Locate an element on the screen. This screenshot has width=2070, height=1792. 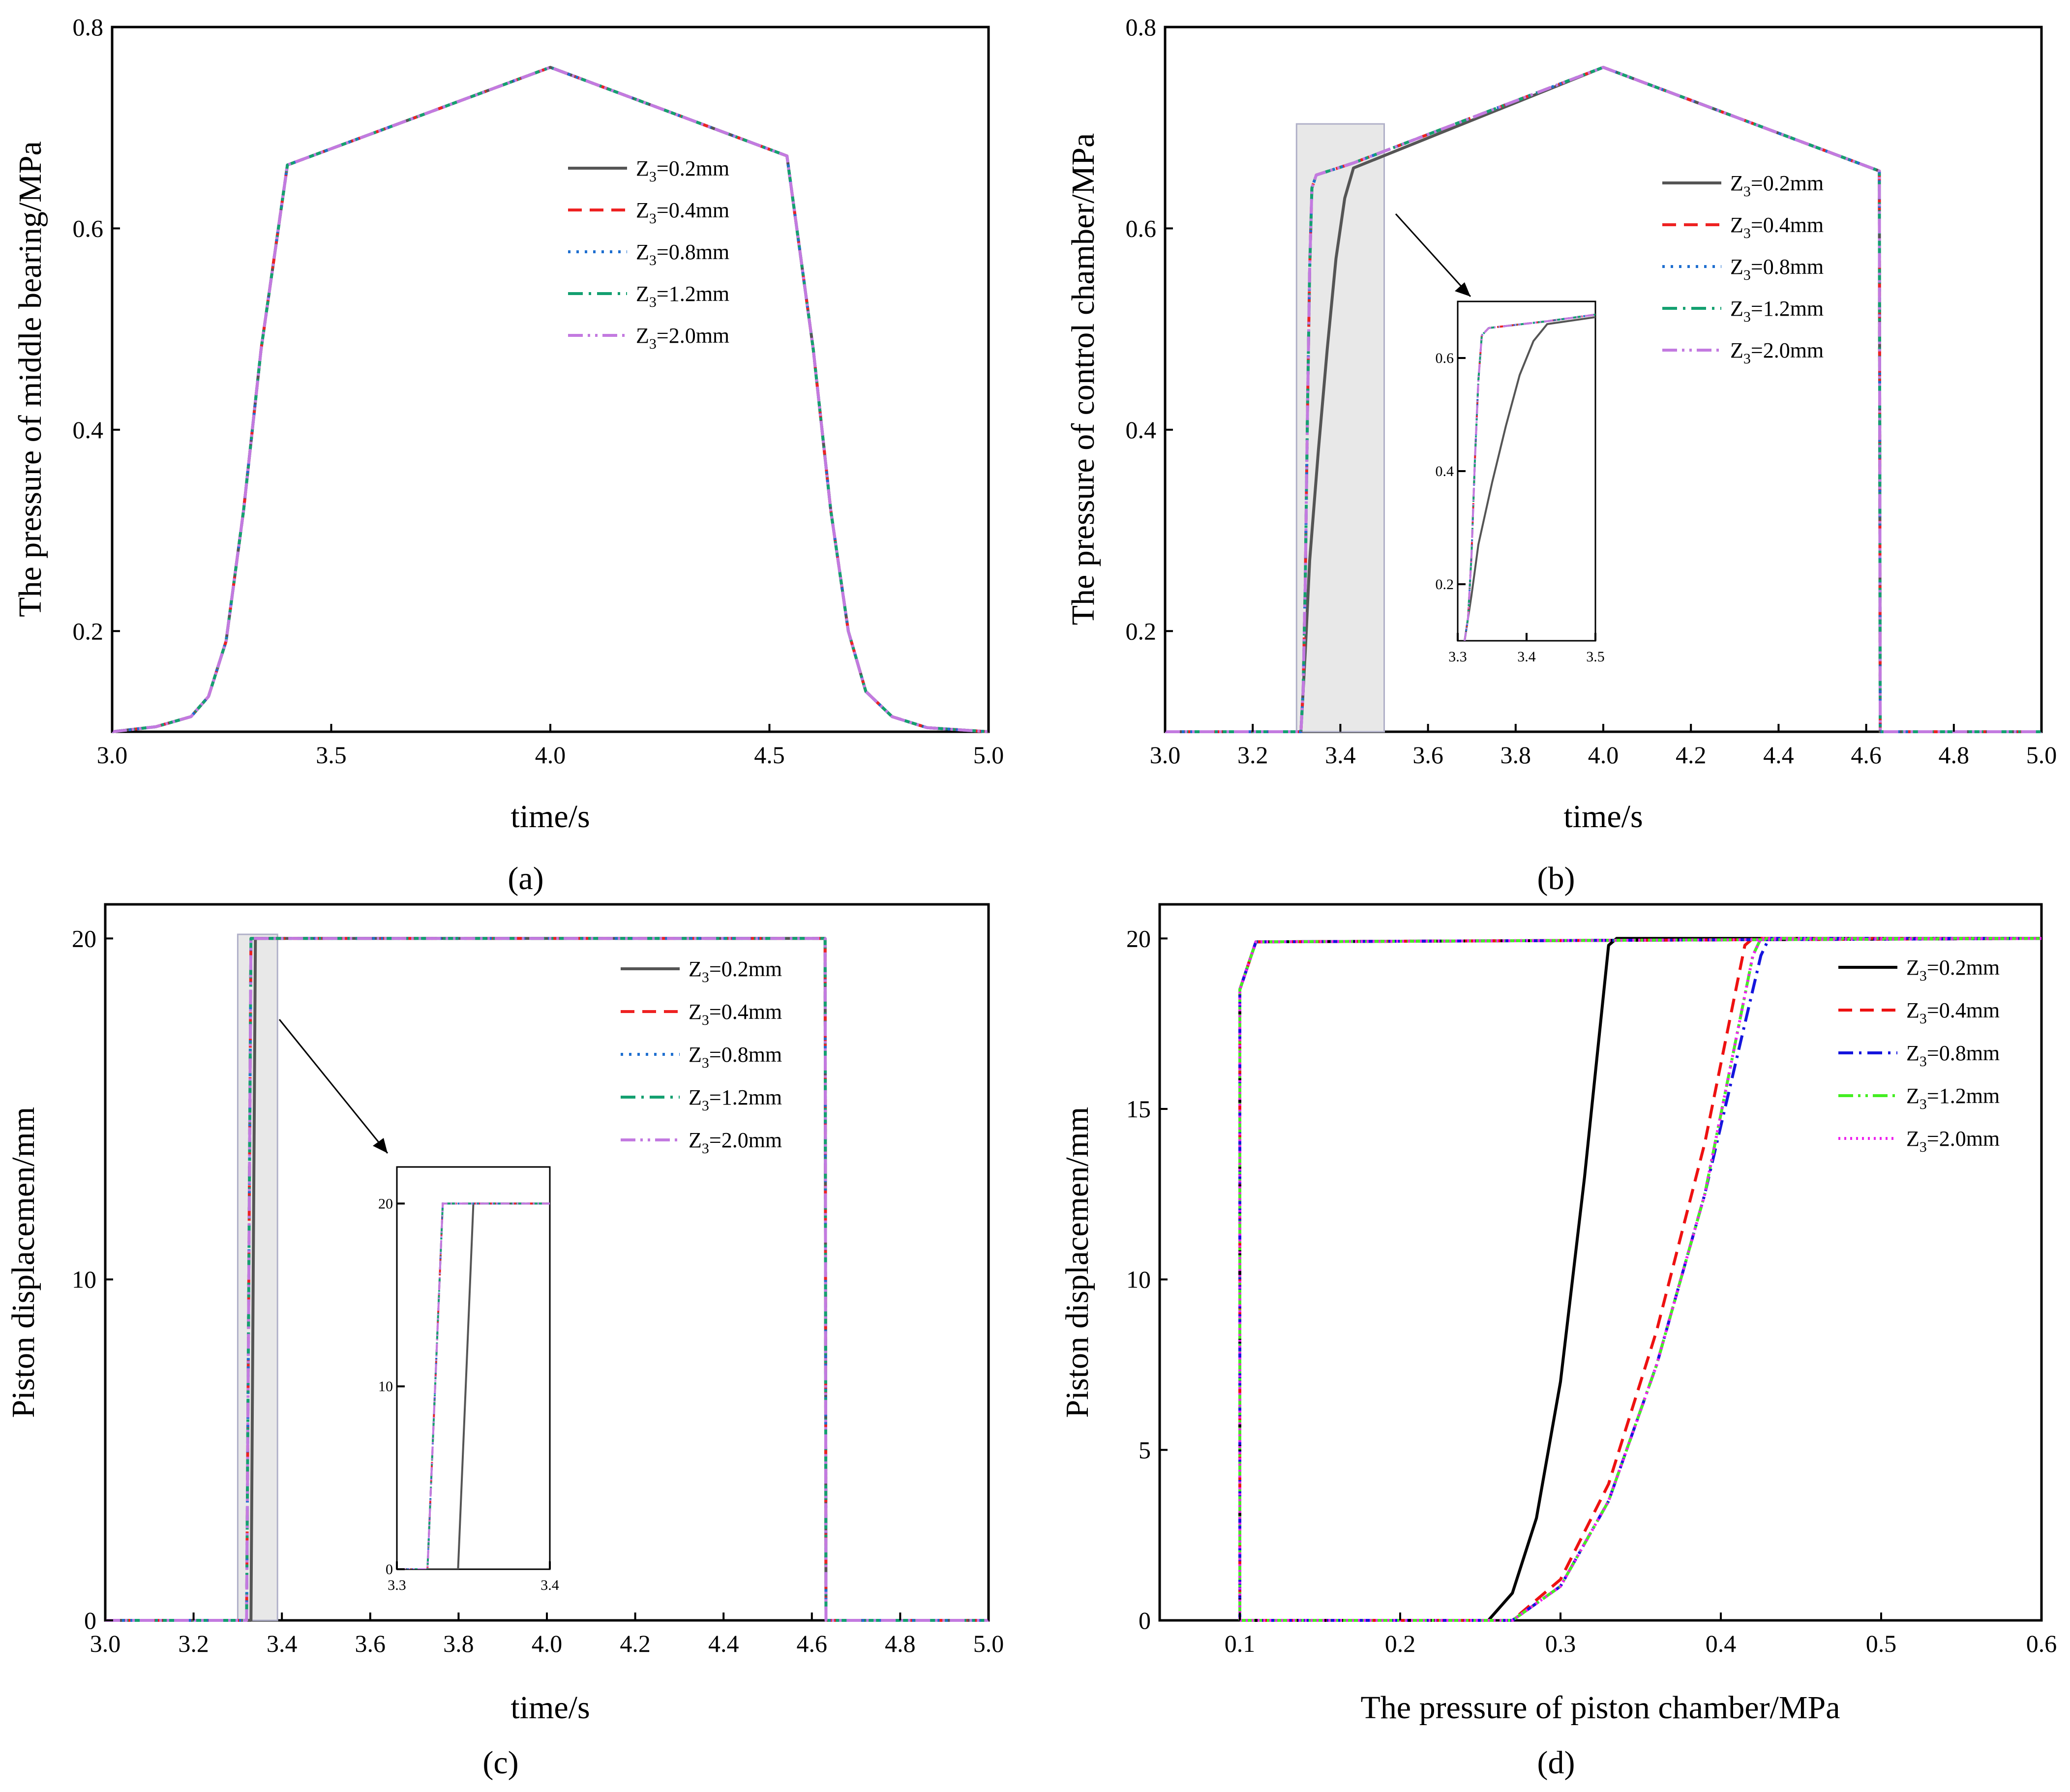
panel-b-xtick-label: 4.8 is located at coordinates (1954, 755).